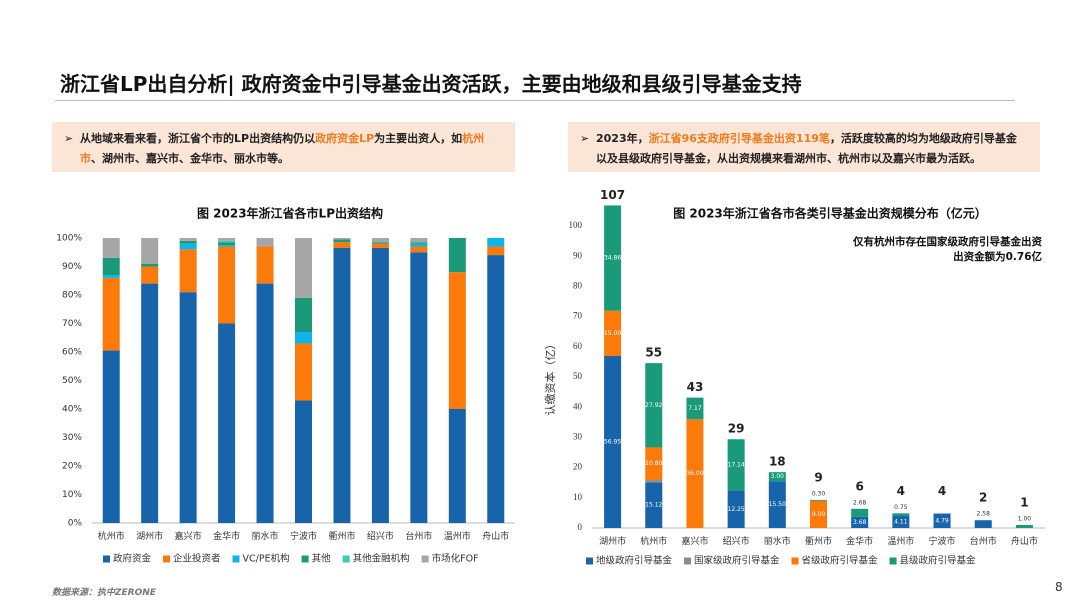  What do you see at coordinates (819, 493) in the screenshot?
I see `data-label: 0.30` at bounding box center [819, 493].